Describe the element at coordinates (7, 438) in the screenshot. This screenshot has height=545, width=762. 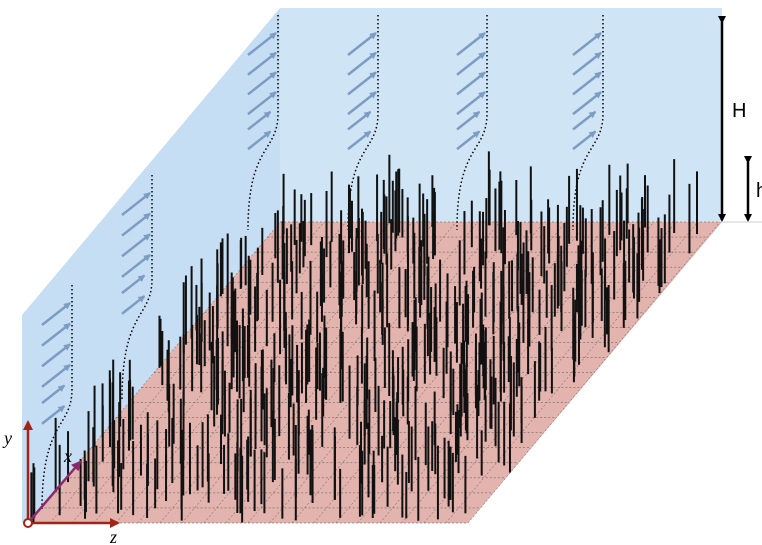
I see `y-axis-label: y` at that location.